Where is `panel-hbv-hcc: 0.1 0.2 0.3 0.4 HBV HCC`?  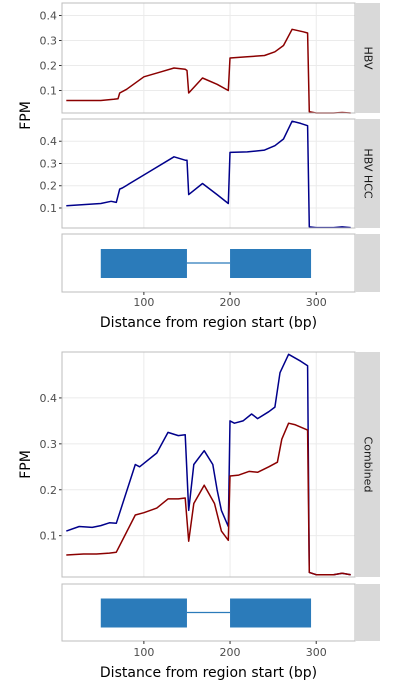 panel-hbv-hcc: 0.1 0.2 0.3 0.4 HBV HCC is located at coordinates (210, 173).